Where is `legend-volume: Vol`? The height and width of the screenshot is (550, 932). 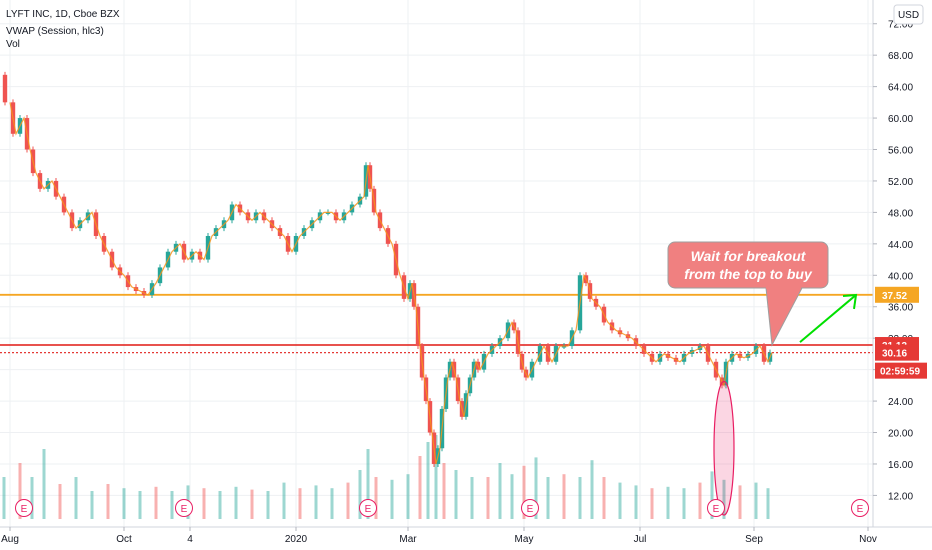 legend-volume: Vol is located at coordinates (13, 44).